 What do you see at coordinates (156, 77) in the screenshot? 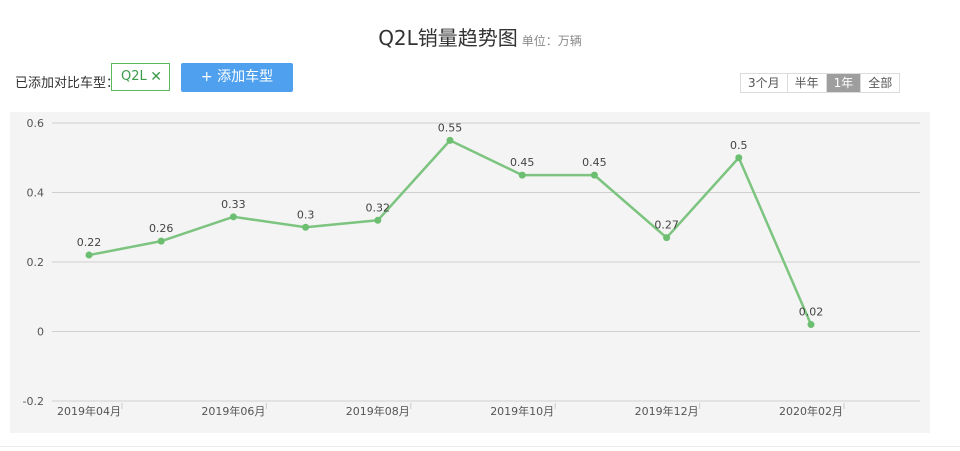
I see `close-icon: ✕` at bounding box center [156, 77].